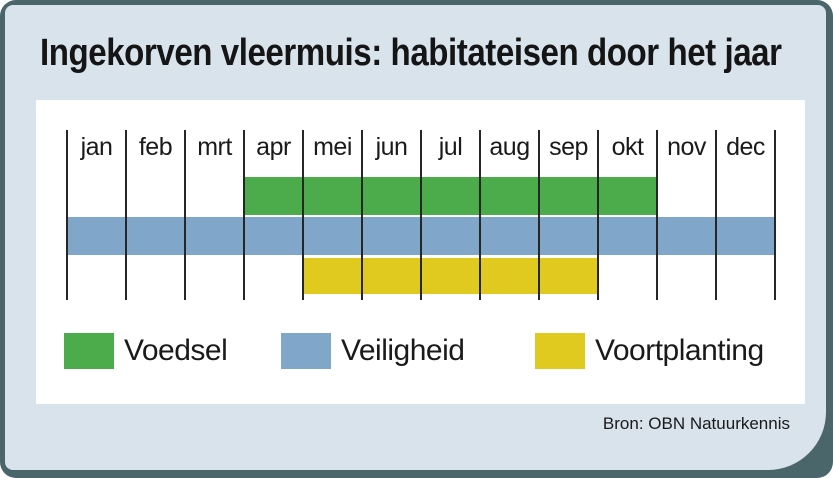 This screenshot has width=833, height=478. What do you see at coordinates (450, 276) in the screenshot?
I see `bar-voortplanting` at bounding box center [450, 276].